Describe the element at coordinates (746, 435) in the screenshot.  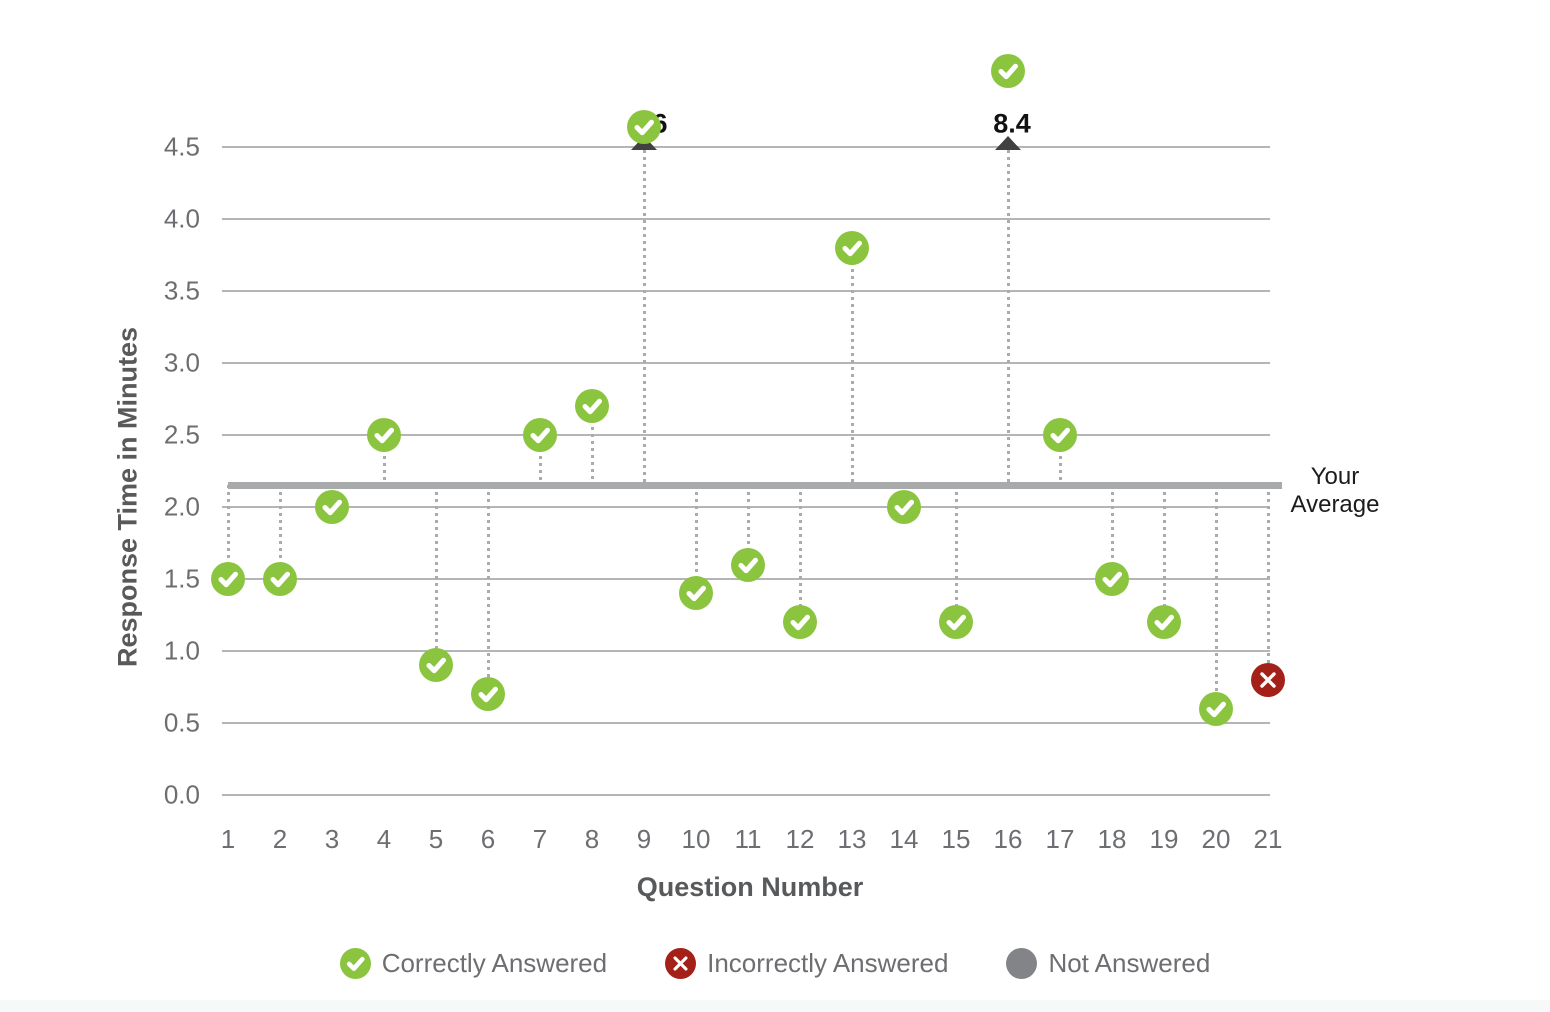
I see `gridline-2.5` at that location.